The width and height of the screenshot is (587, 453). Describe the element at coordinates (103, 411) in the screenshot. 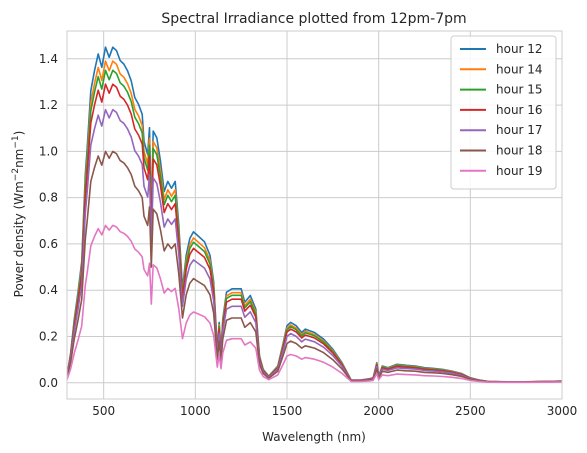

I see `x-tick-label: 500` at that location.